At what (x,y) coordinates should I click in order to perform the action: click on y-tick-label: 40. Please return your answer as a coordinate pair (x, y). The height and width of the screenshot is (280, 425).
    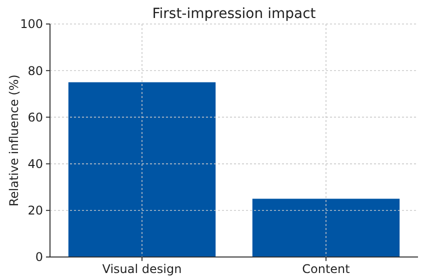
    Looking at the image, I should click on (35, 164).